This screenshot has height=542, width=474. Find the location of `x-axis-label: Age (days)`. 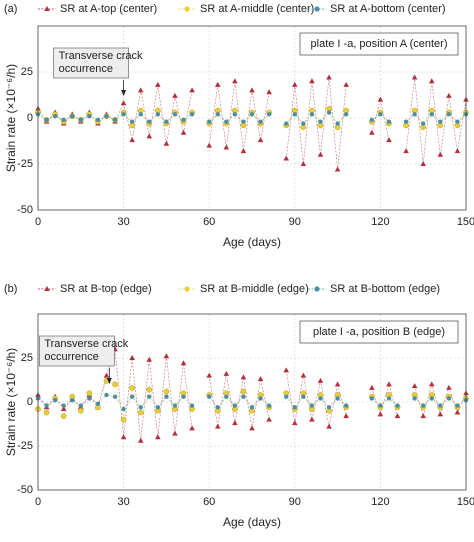

x-axis-label: Age (days) is located at coordinates (252, 242).